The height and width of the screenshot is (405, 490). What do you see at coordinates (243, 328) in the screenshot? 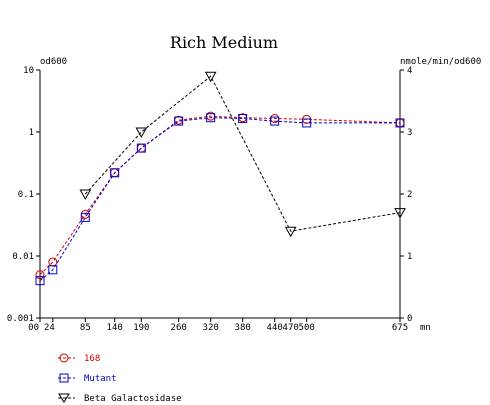
I see `x-tick-label: 380` at bounding box center [243, 328].